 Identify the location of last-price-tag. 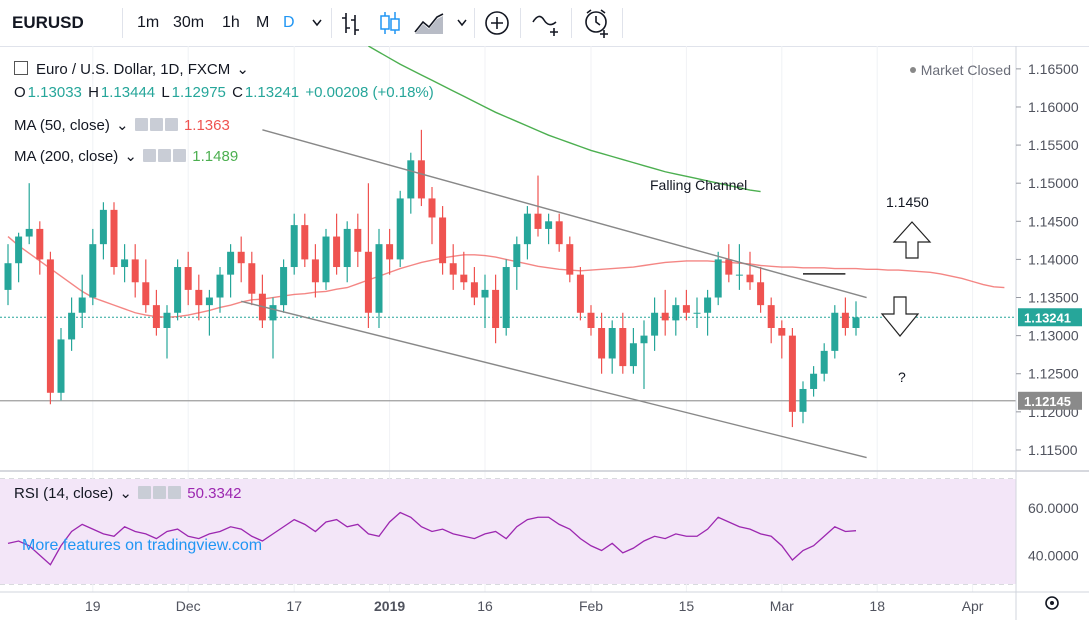
(1050, 317).